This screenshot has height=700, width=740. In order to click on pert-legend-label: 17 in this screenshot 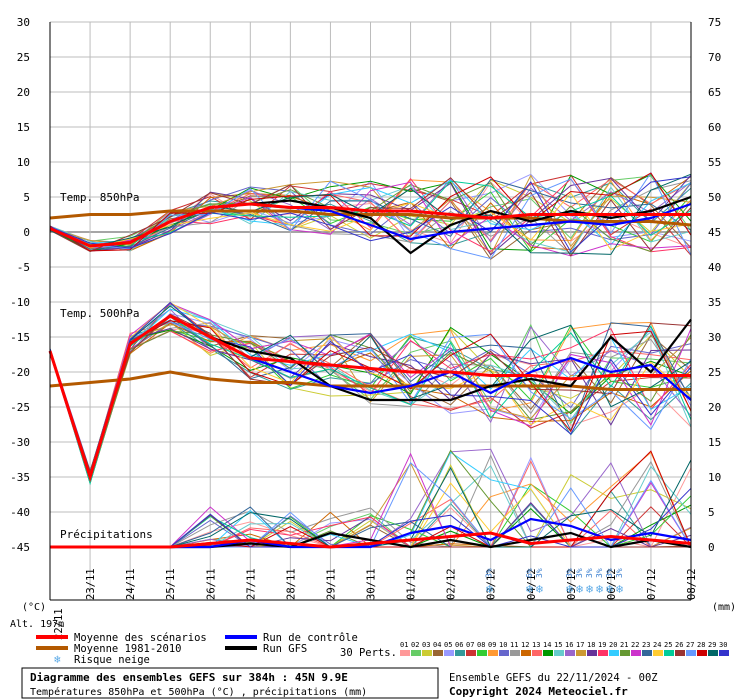, I will do `click(580, 645)`.